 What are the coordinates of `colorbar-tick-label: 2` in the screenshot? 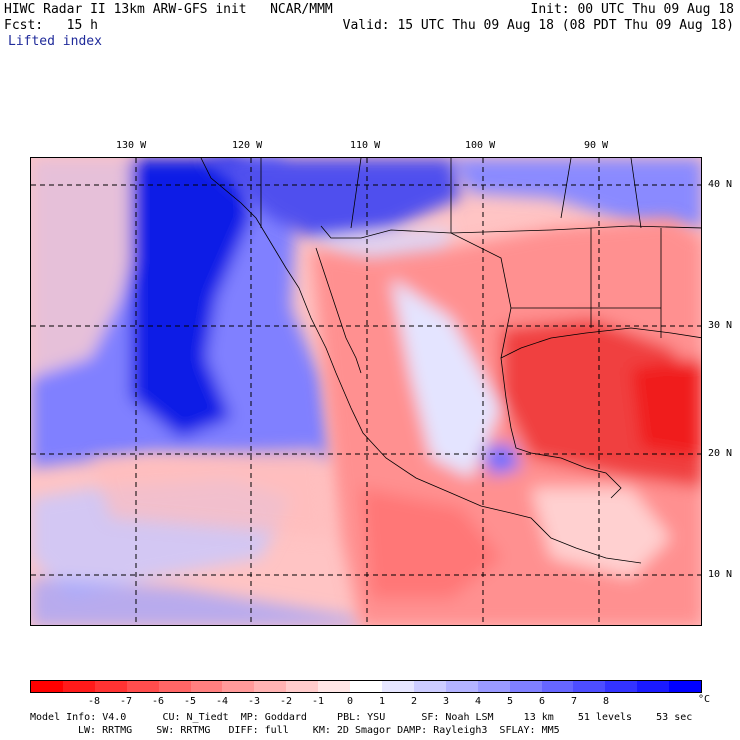 It's located at (414, 701).